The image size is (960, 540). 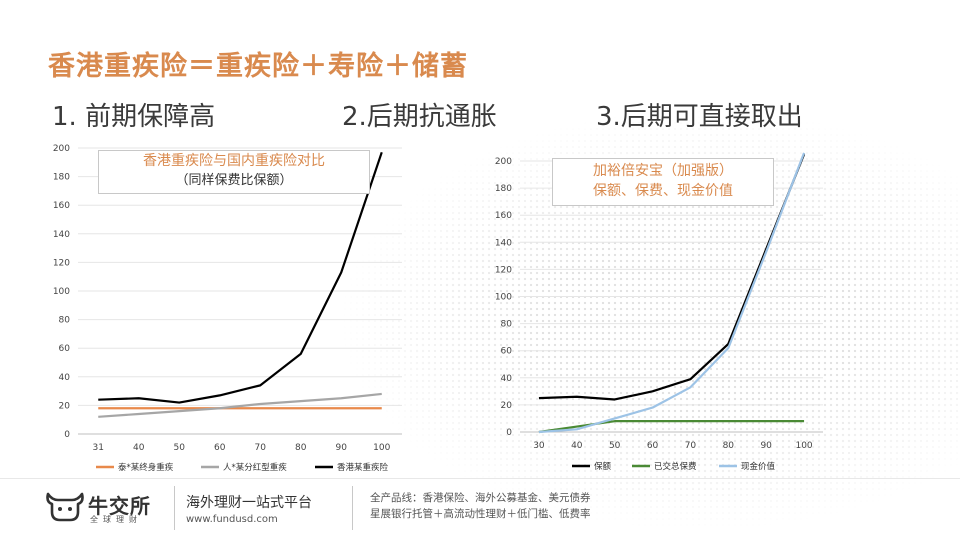 I want to click on left-y-tick-label: 160, so click(x=61, y=206).